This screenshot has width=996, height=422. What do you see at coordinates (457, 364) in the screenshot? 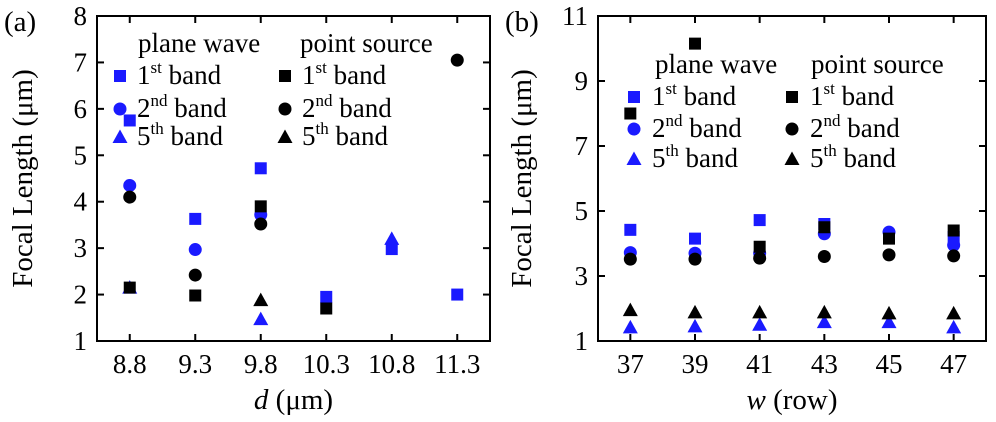
I see `x-tick-label: 11.3` at bounding box center [457, 364].